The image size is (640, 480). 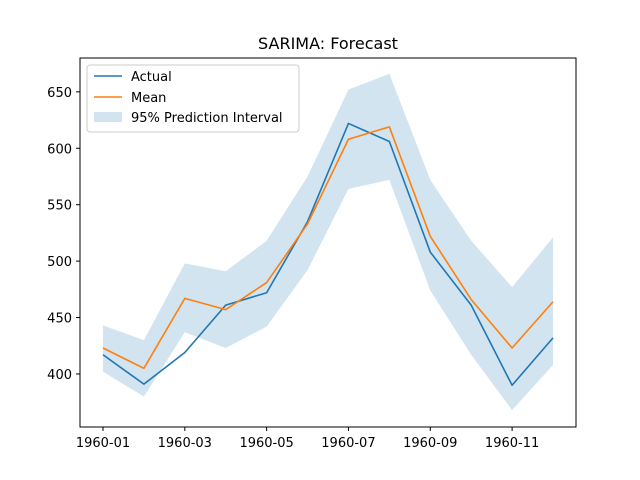 I want to click on y-tick-label: 500, so click(x=59, y=262).